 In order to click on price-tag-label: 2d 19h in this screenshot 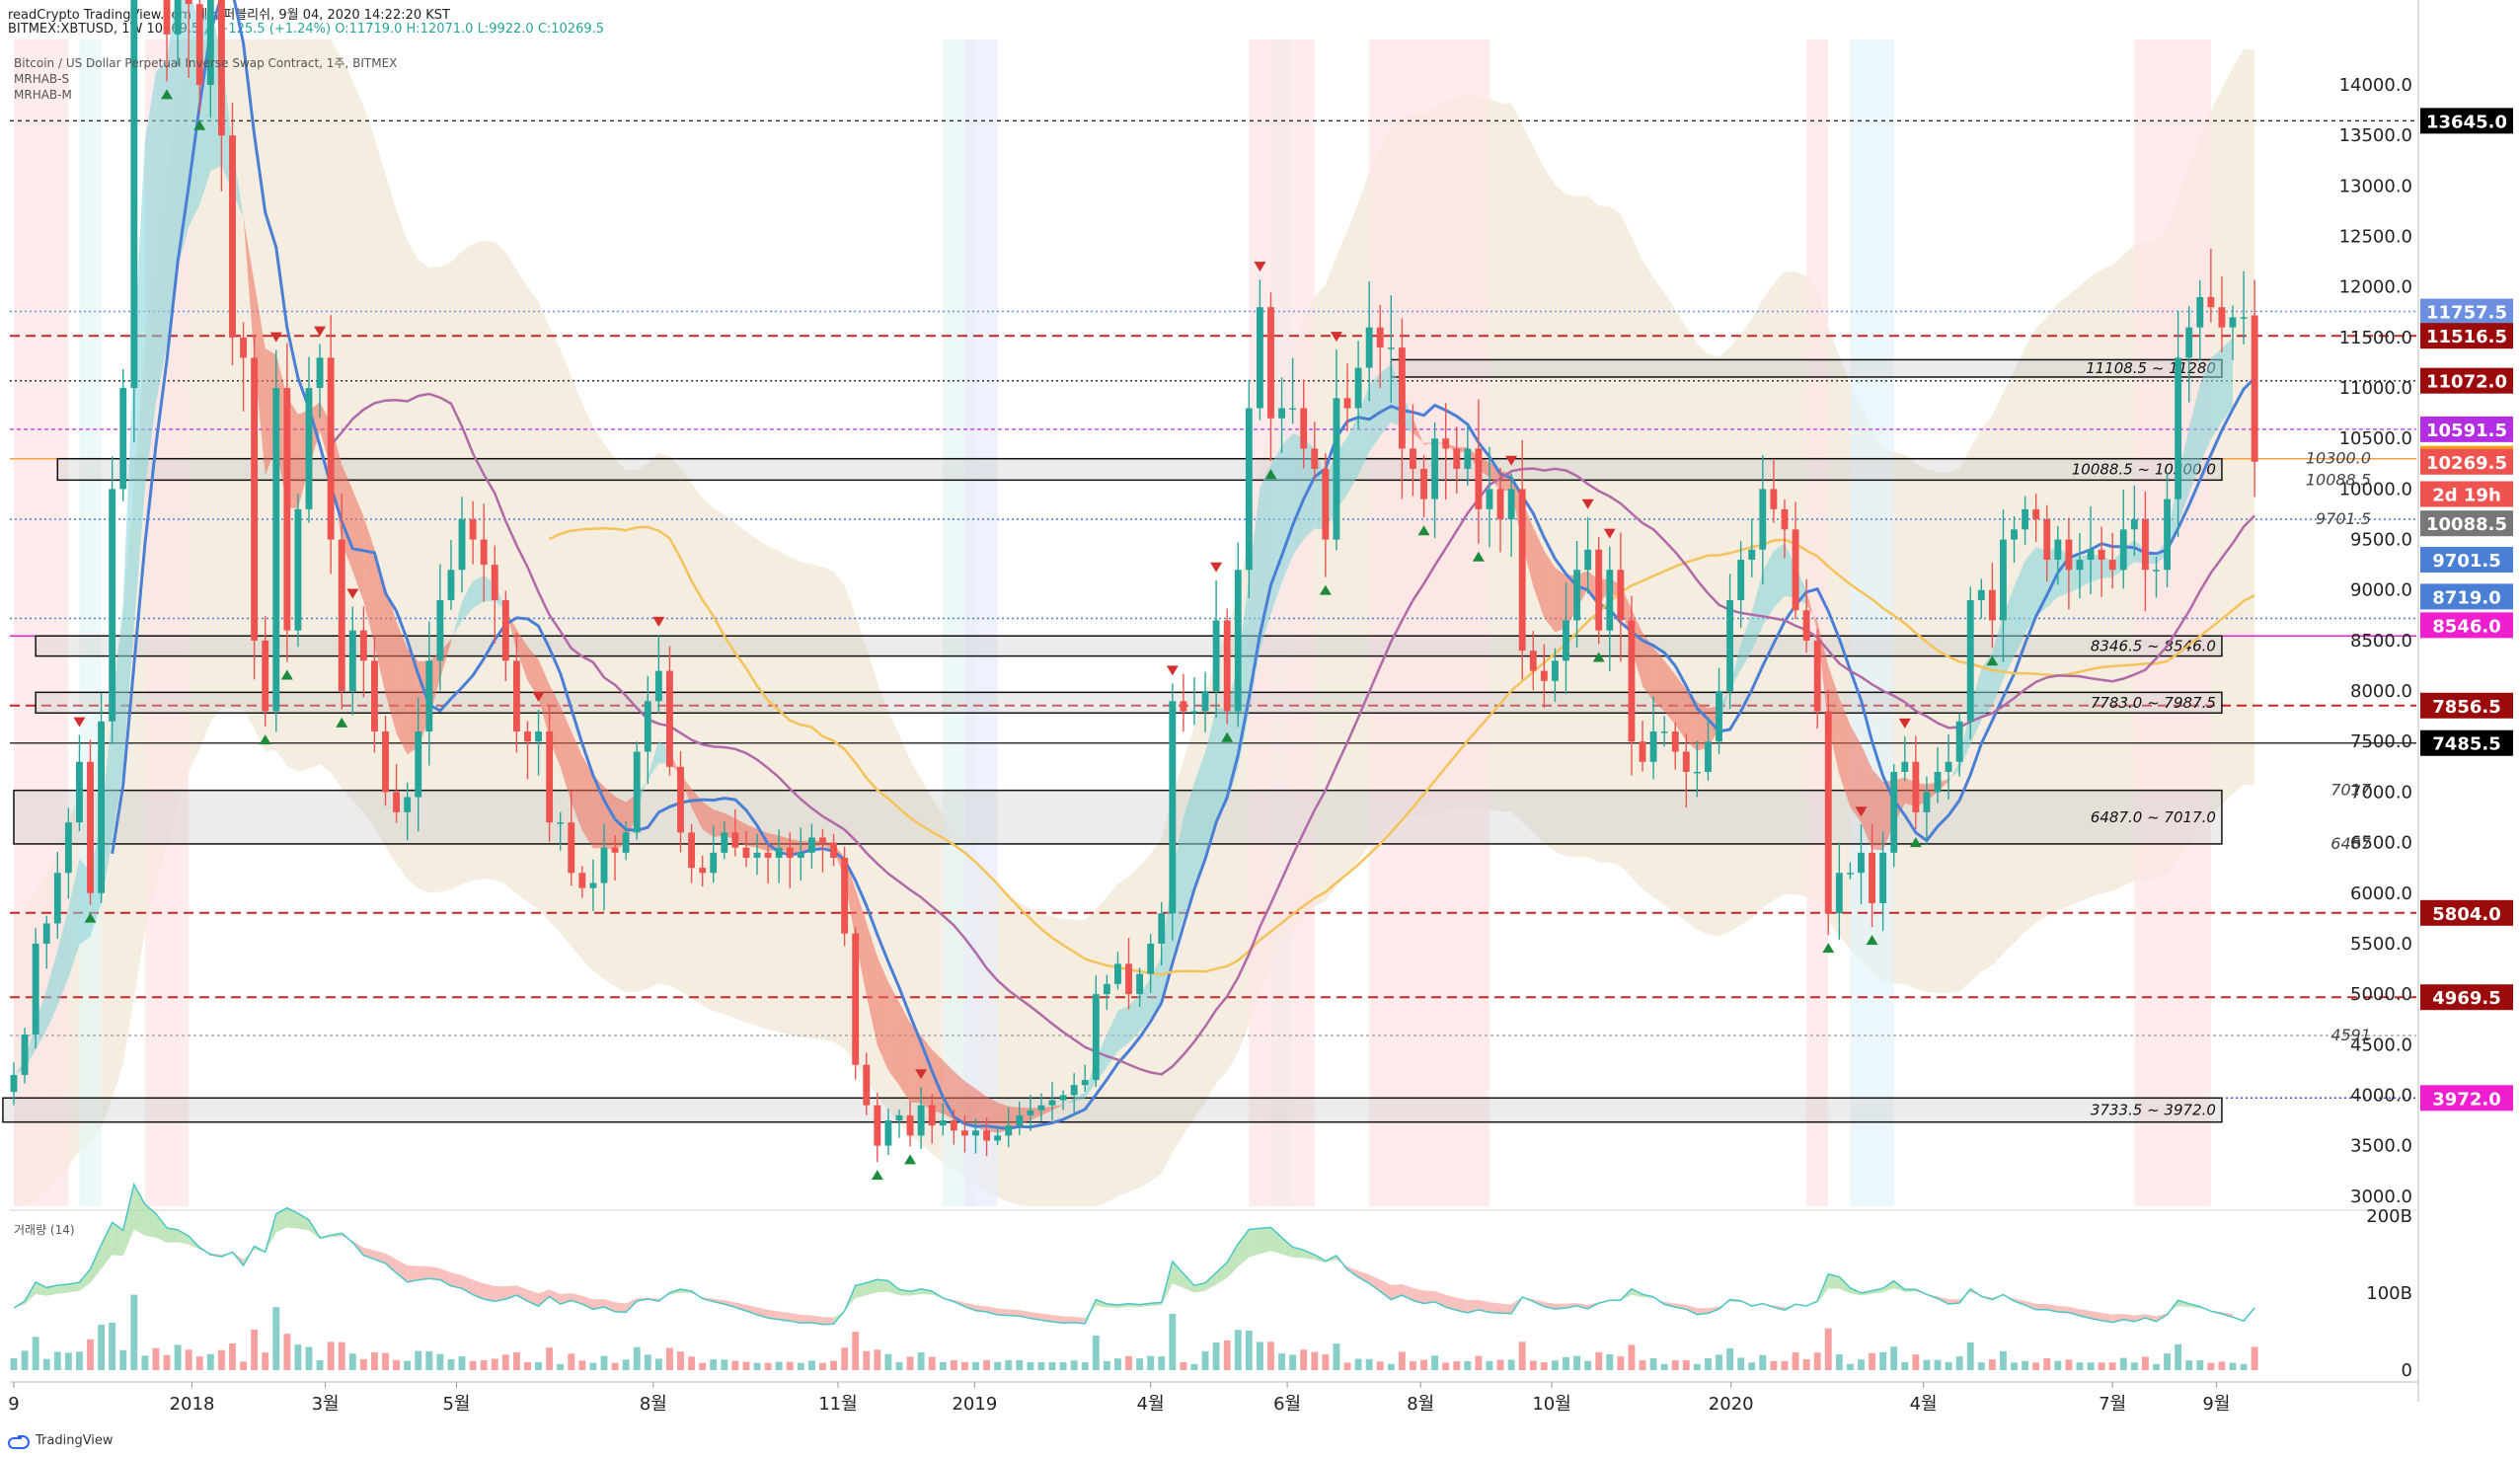, I will do `click(2466, 496)`.